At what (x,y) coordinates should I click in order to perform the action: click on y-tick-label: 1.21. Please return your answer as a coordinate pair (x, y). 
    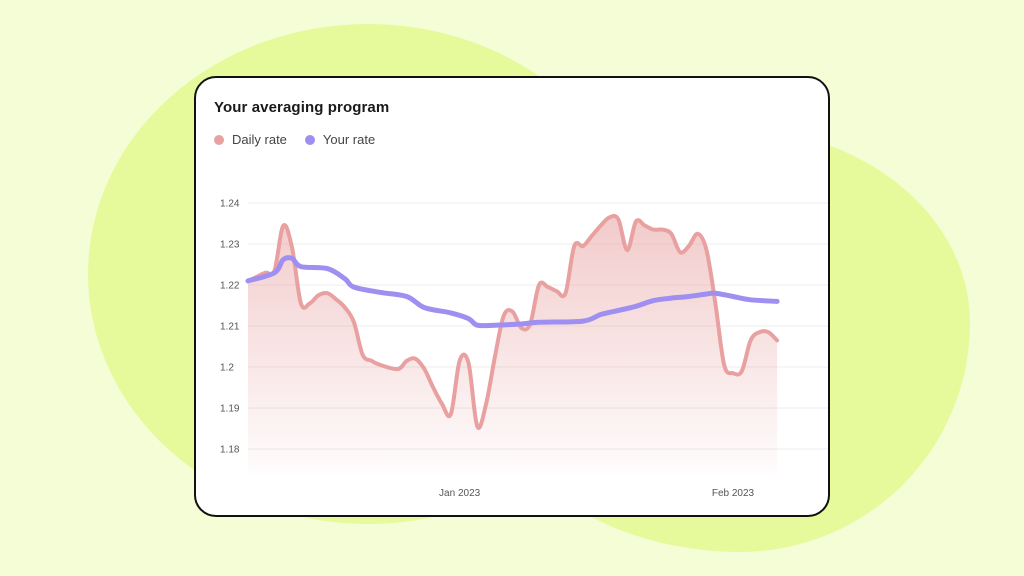
    Looking at the image, I should click on (230, 327).